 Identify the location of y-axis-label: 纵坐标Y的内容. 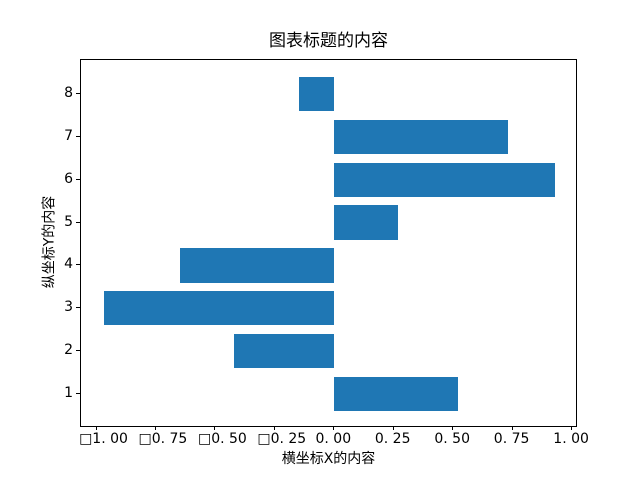
(49, 242).